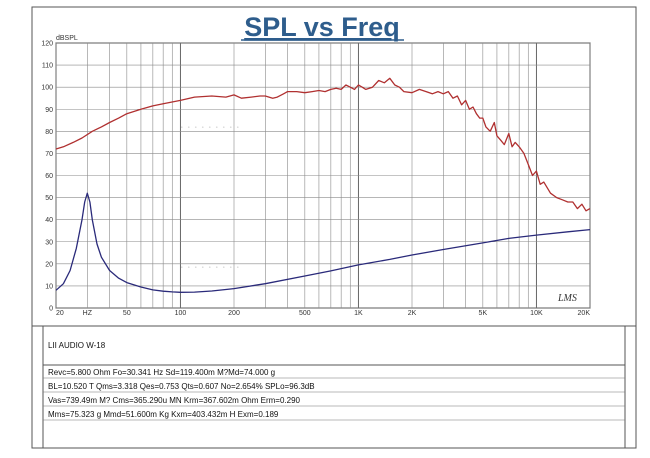 The height and width of the screenshot is (458, 650). Describe the element at coordinates (210, 264) in the screenshot. I see `watermark-mid: . . . . . . . . .` at that location.